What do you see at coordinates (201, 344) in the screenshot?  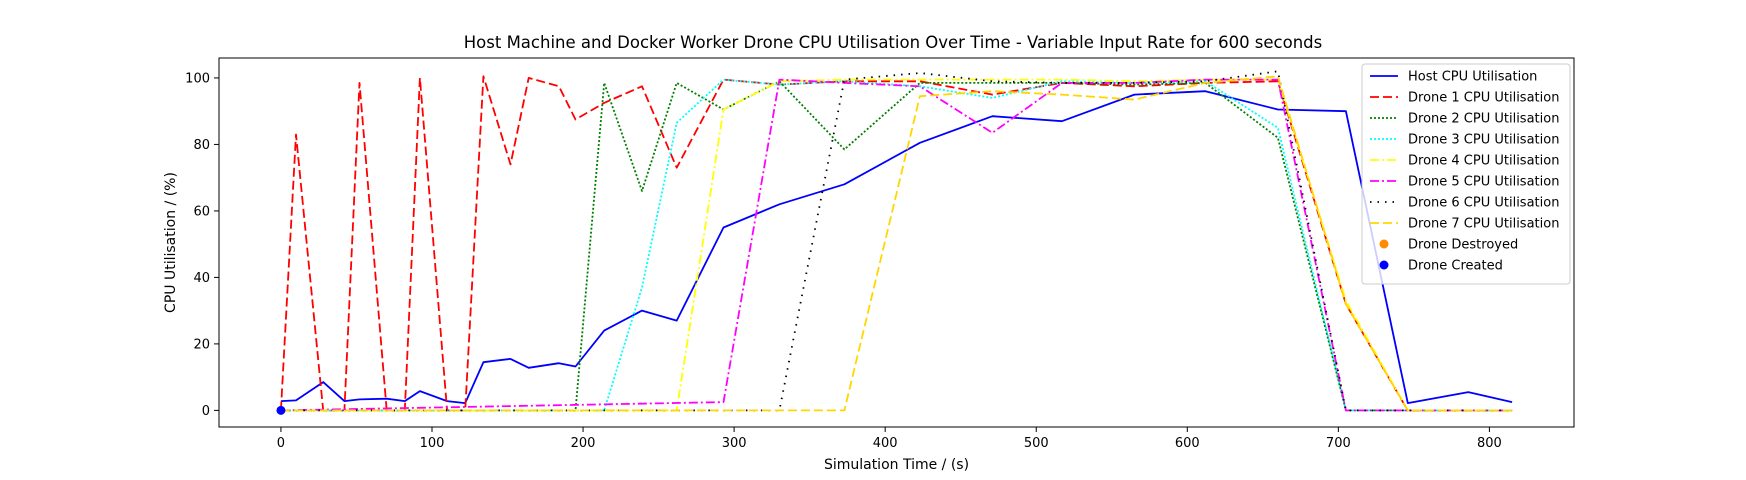 I see `y-tick-label: 20` at bounding box center [201, 344].